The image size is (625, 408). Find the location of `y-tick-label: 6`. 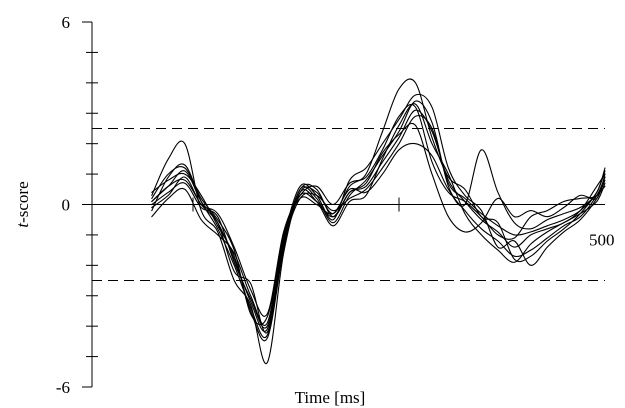

y-tick-label: 6 is located at coordinates (66, 22).